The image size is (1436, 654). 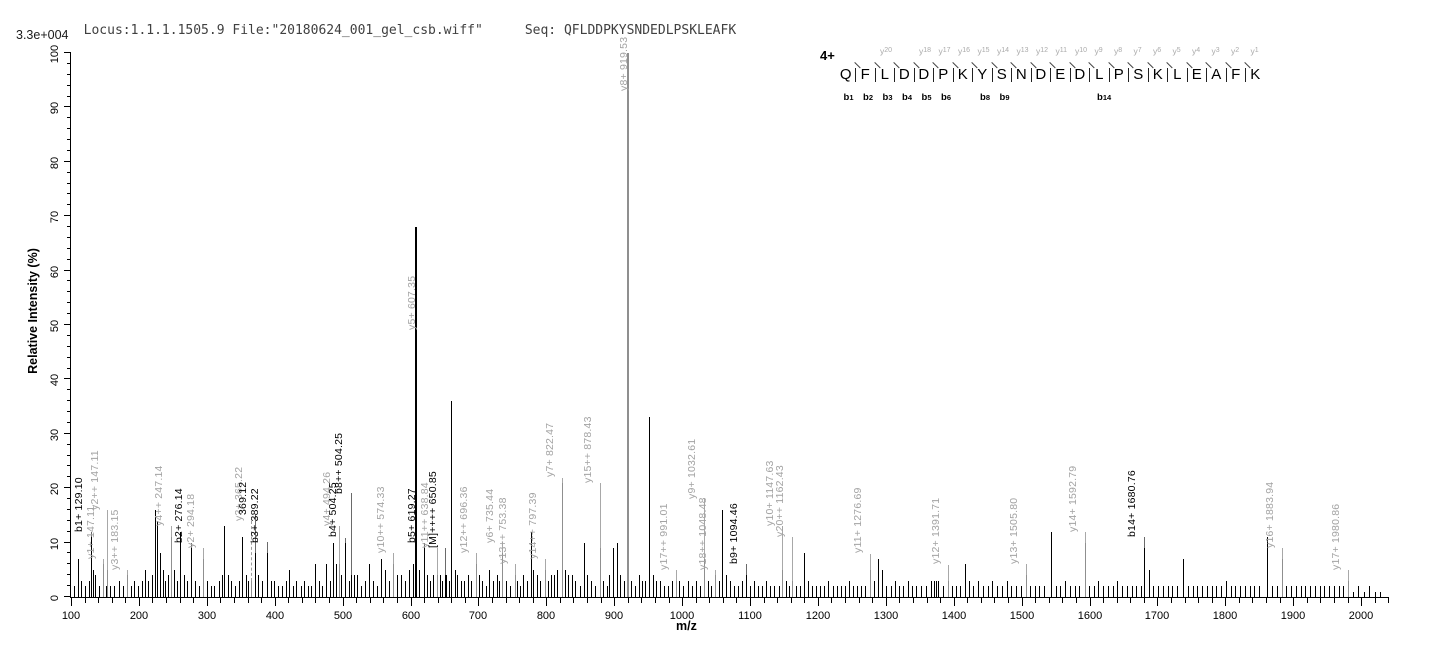 What do you see at coordinates (55, 489) in the screenshot?
I see `y-tick-label: 20` at bounding box center [55, 489].